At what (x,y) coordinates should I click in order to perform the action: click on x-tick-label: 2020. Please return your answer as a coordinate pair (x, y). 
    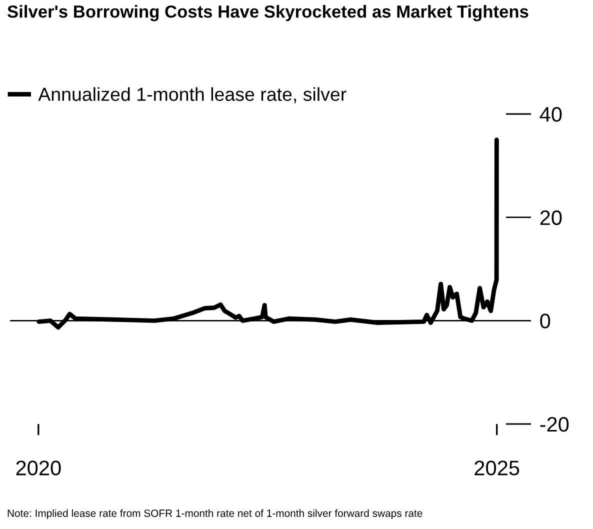
    Looking at the image, I should click on (38, 468).